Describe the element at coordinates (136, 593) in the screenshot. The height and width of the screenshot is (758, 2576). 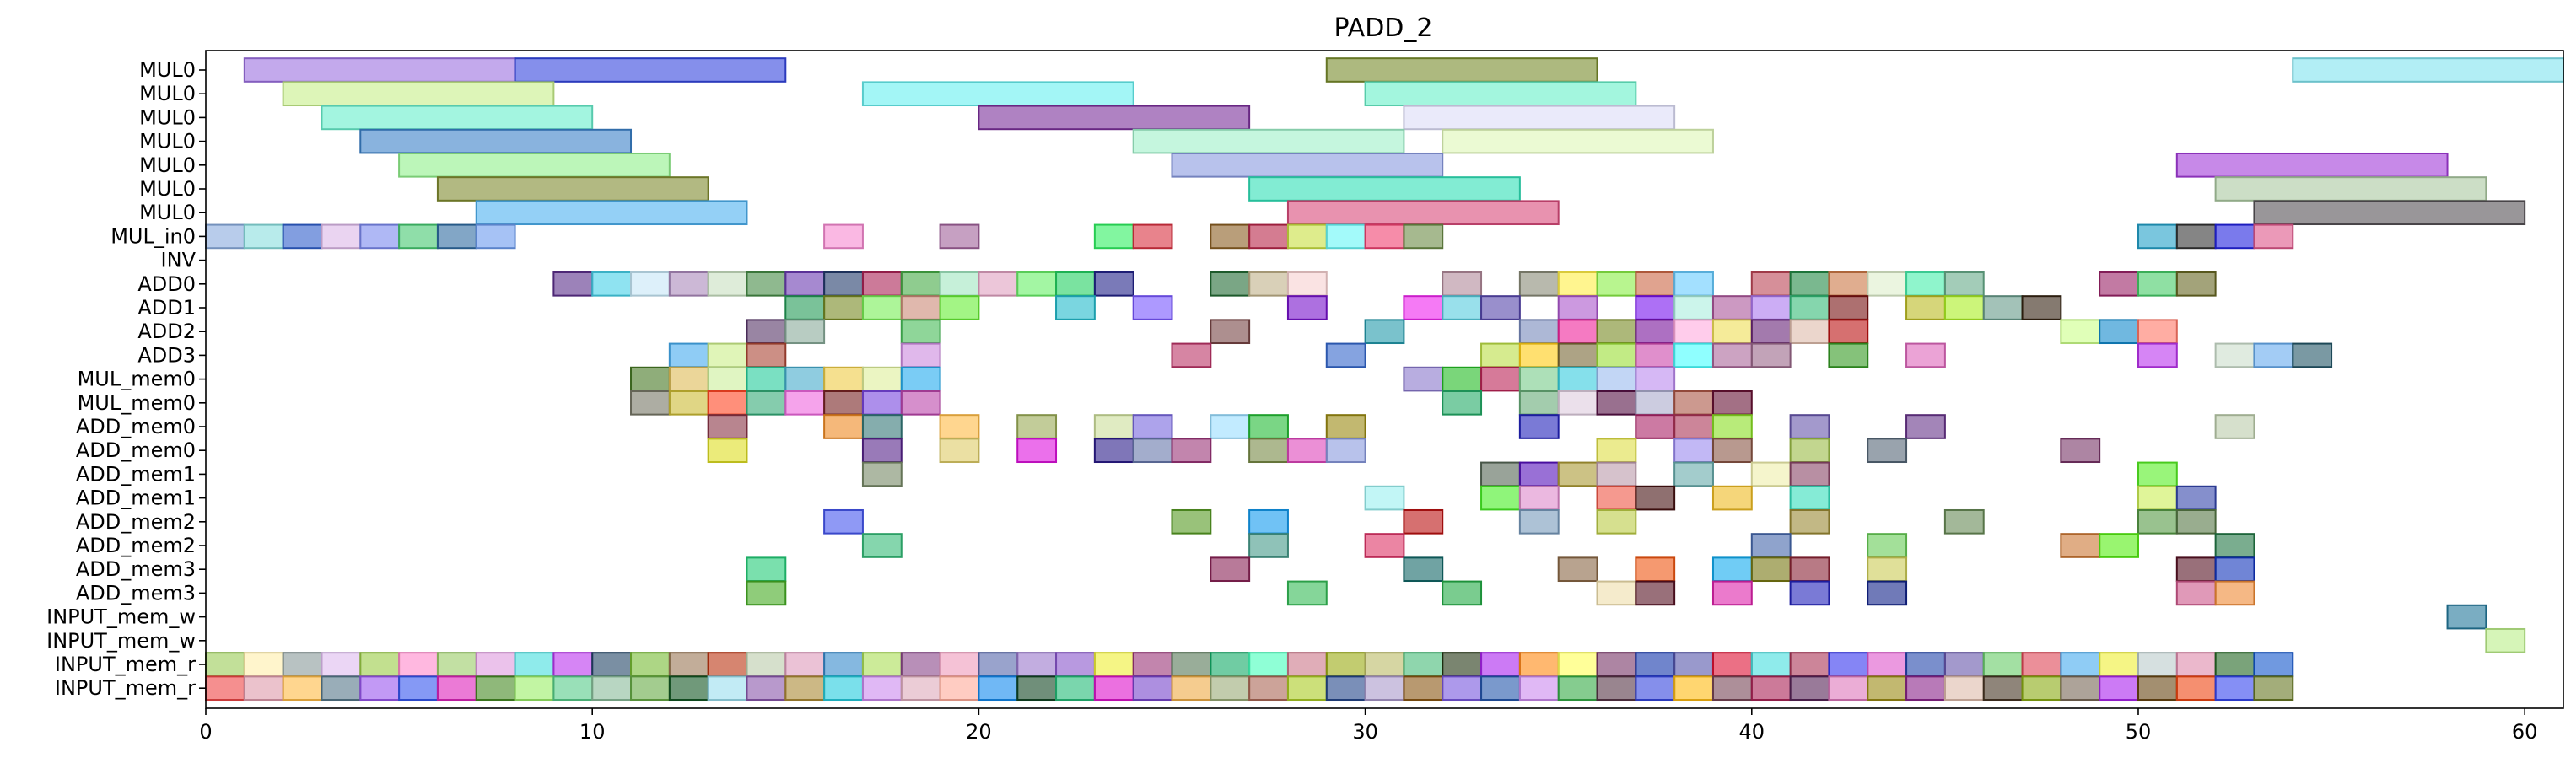
I see `y-tick-label: ADD_mem3` at that location.